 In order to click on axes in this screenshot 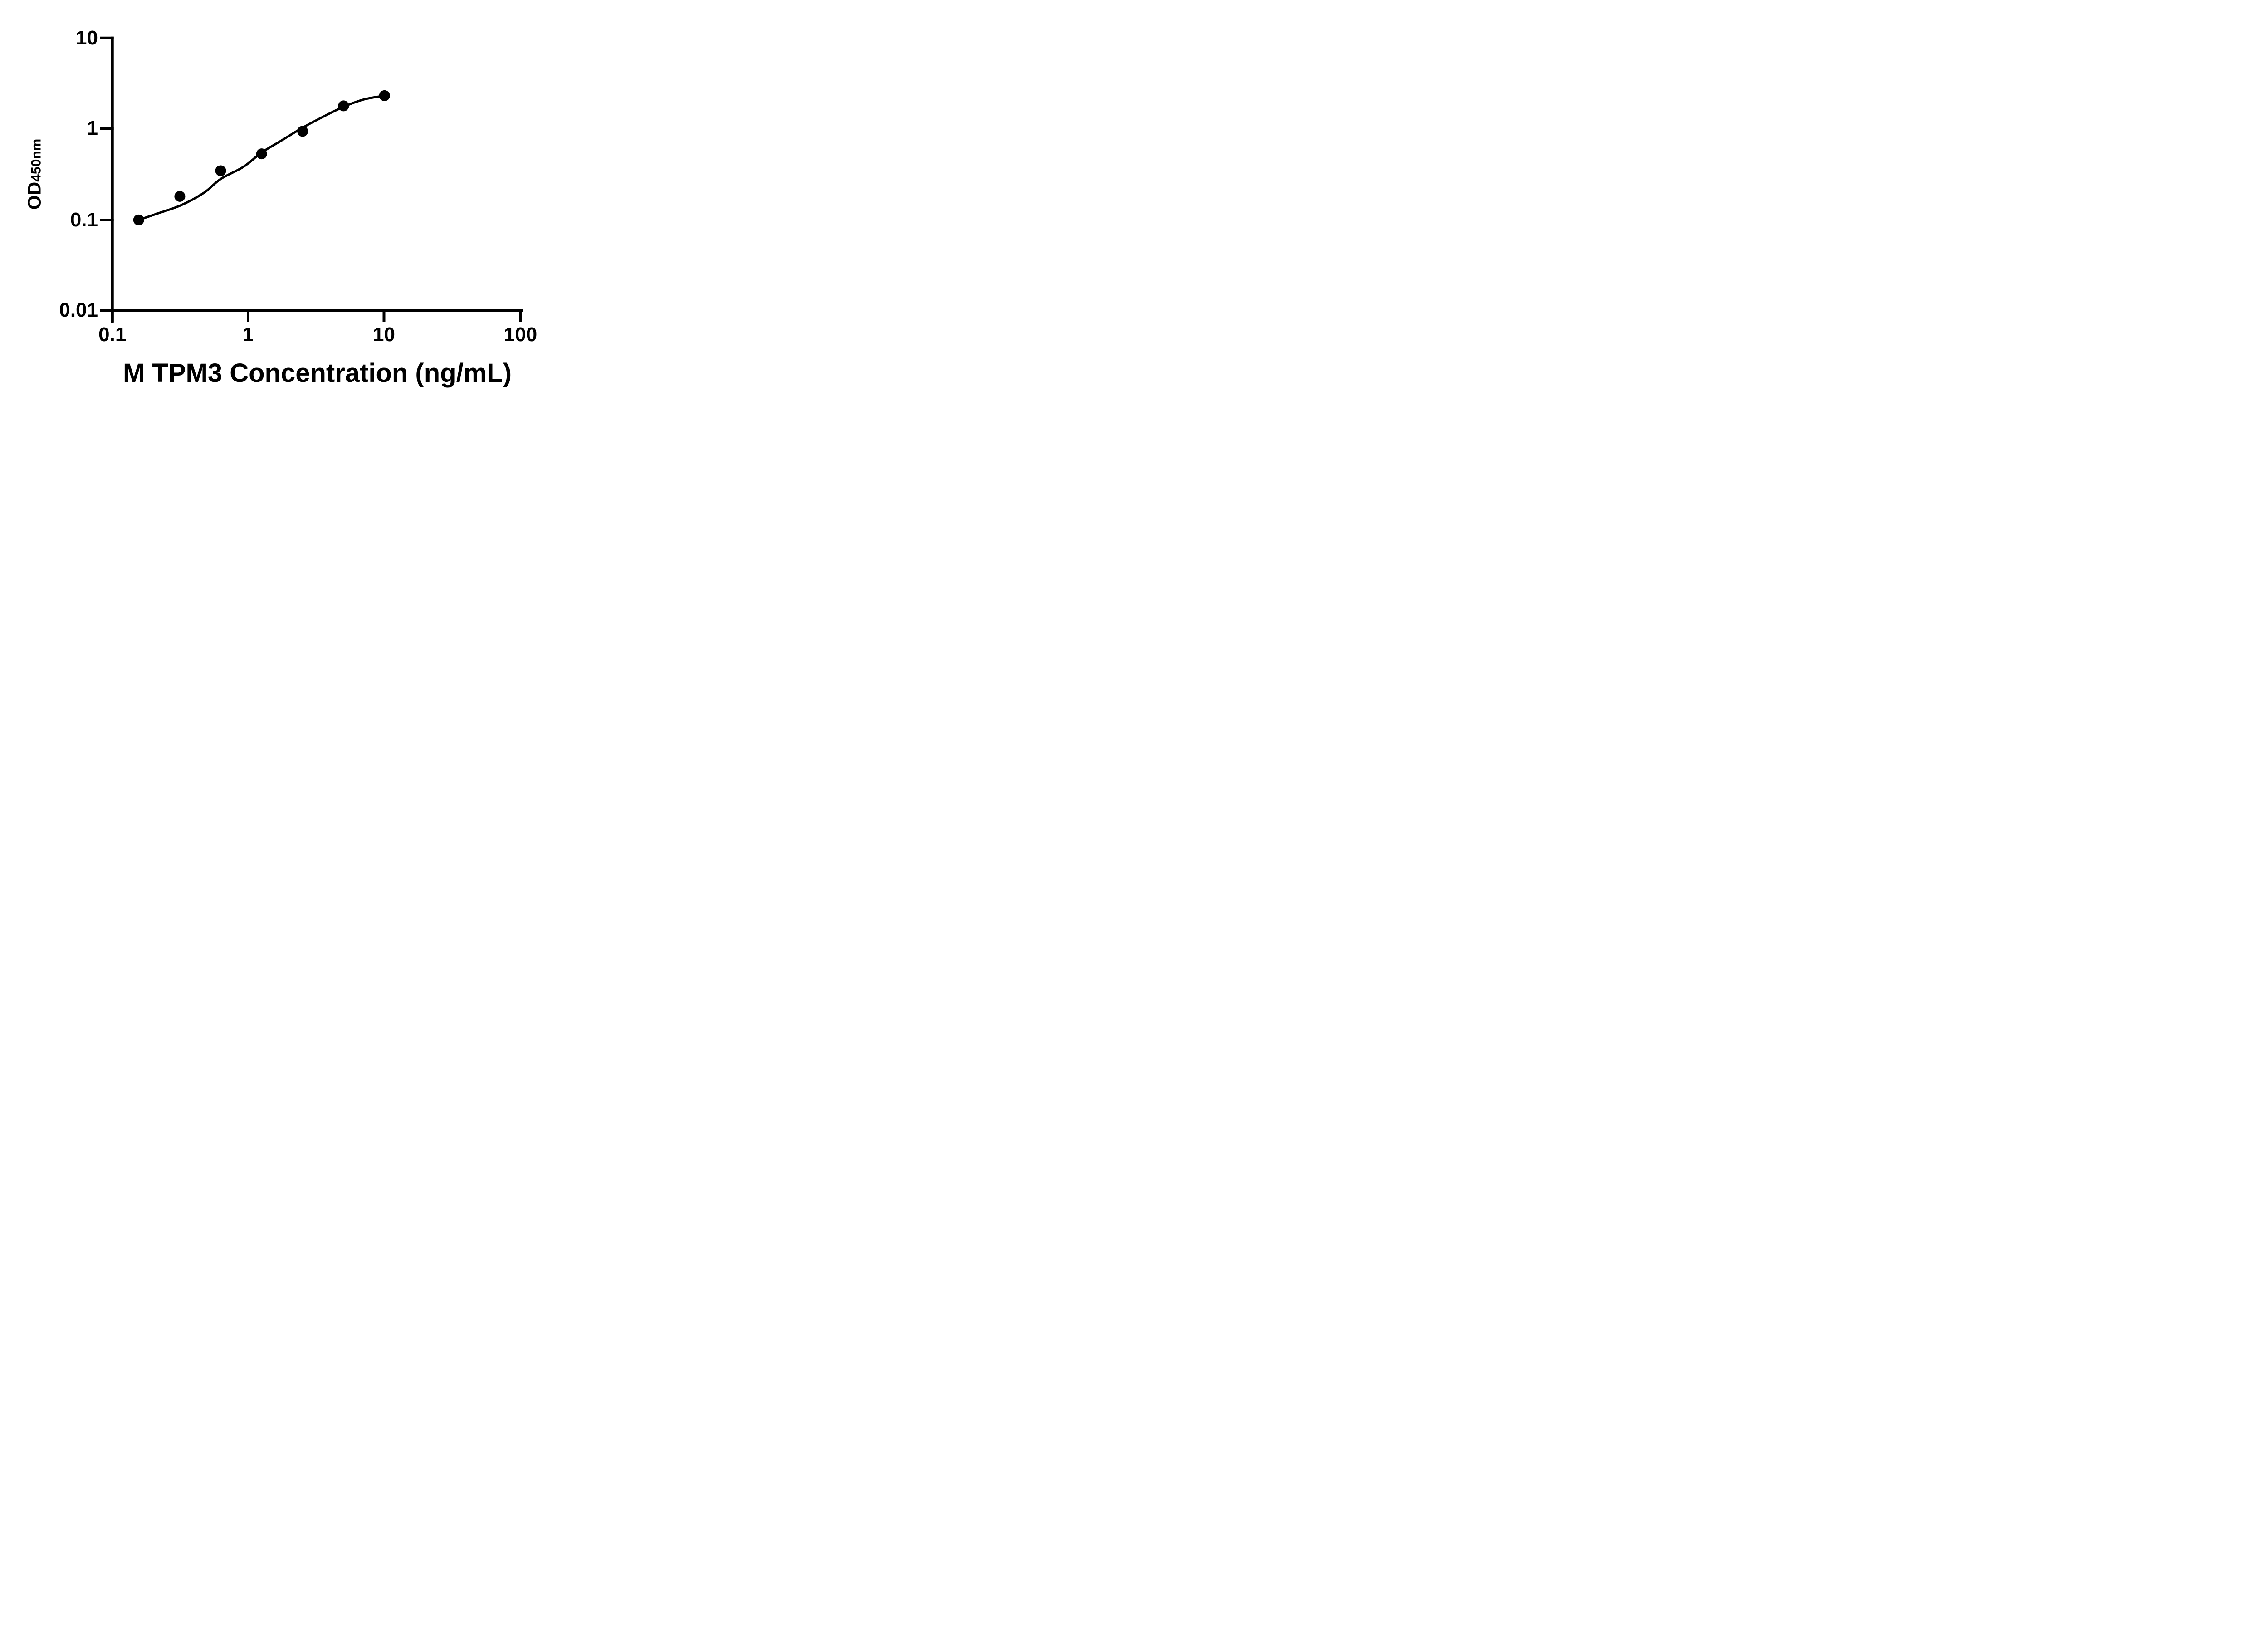, I will do `click(311, 179)`.